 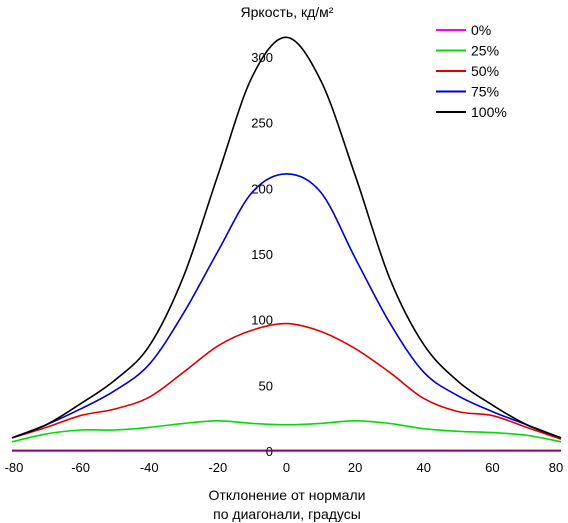 What do you see at coordinates (217, 467) in the screenshot?
I see `x-tick-label: -20` at bounding box center [217, 467].